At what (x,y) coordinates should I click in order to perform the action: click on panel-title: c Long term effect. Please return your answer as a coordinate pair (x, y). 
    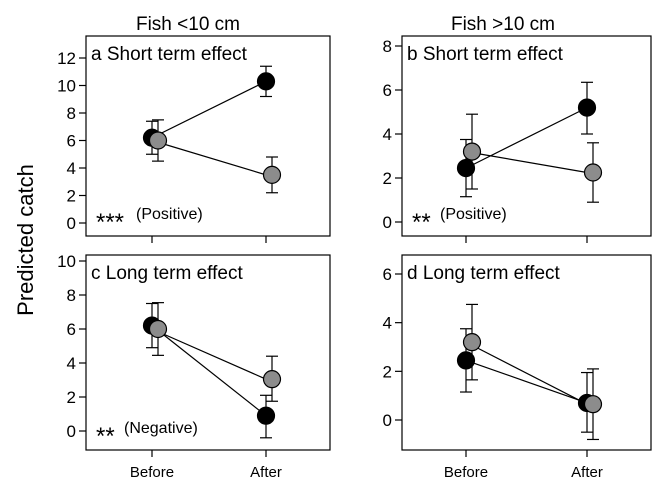
    Looking at the image, I should click on (167, 273).